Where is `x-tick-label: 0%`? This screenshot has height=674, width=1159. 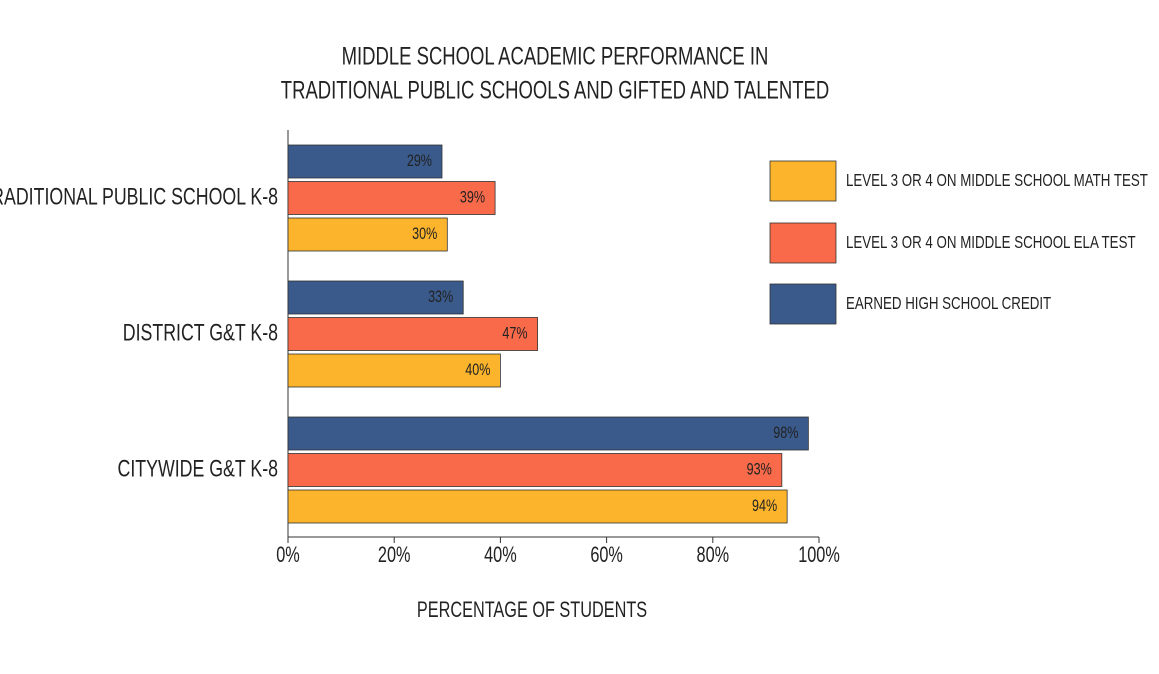
x-tick-label: 0% is located at coordinates (288, 554).